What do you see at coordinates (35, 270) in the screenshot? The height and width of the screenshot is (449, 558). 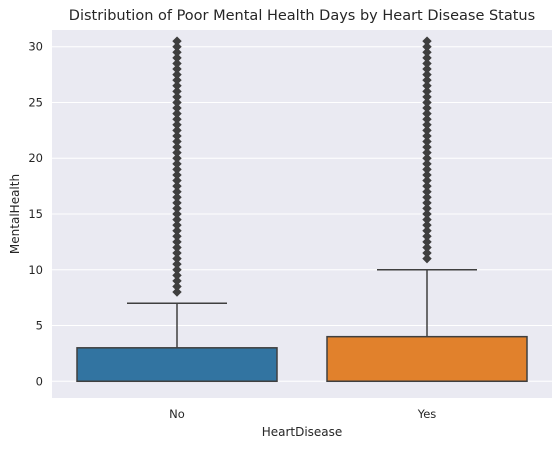 I see `y-tick-label: 10` at bounding box center [35, 270].